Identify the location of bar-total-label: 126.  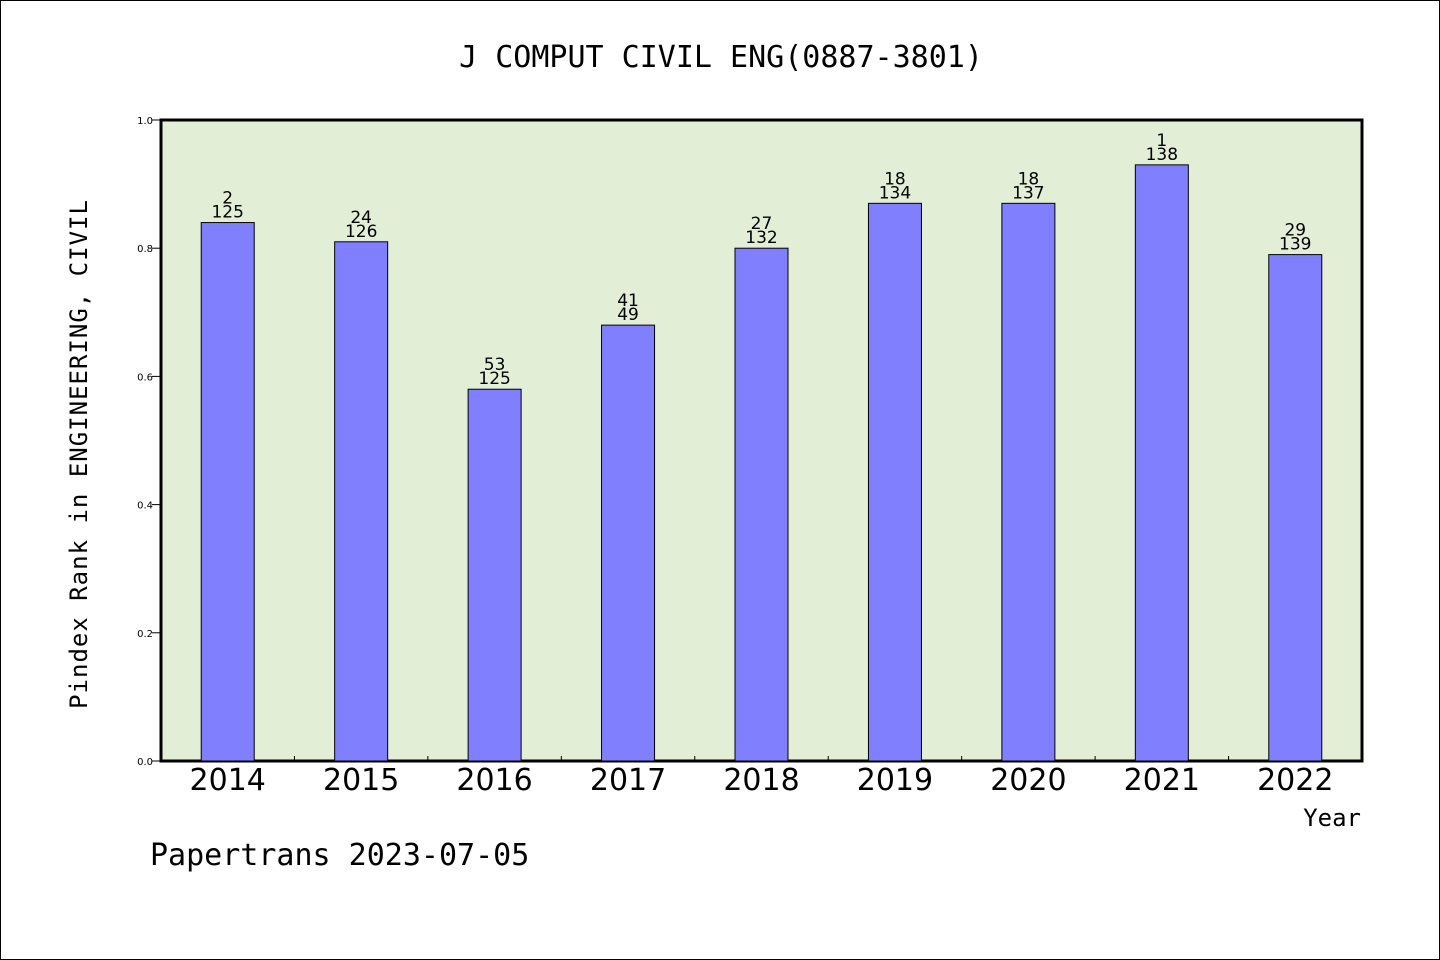
(361, 232).